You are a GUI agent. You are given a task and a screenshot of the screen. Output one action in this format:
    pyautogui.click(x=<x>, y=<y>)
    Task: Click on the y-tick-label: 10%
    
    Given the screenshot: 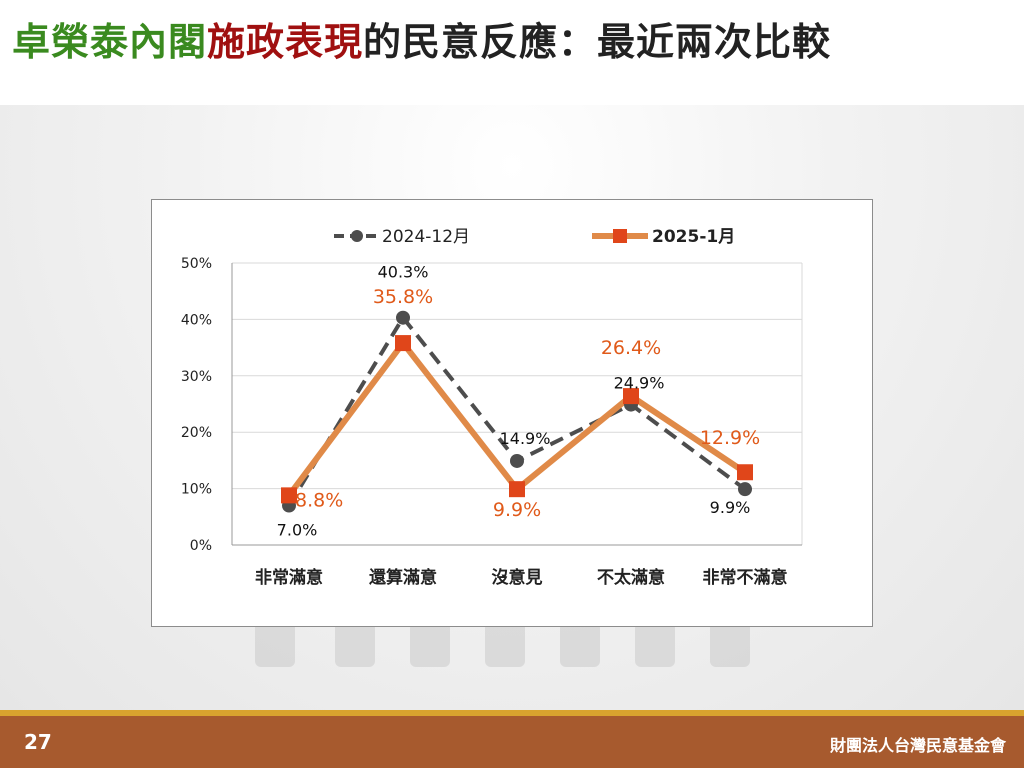 What is the action you would take?
    pyautogui.click(x=196, y=490)
    